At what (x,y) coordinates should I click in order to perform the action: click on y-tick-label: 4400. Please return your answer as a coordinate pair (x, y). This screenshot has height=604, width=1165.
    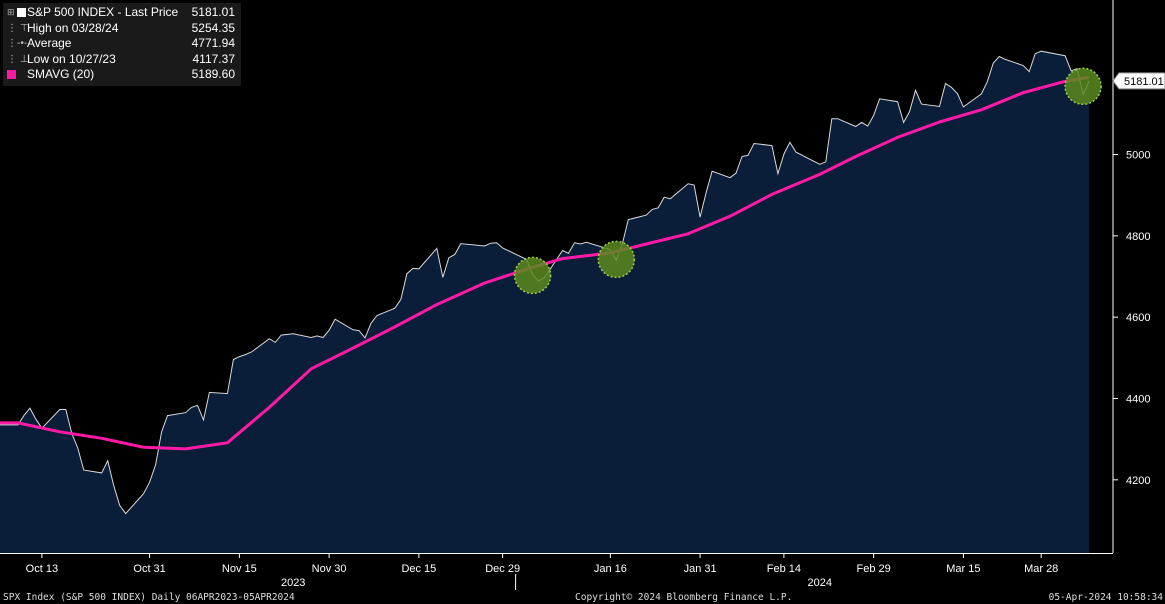
    Looking at the image, I should click on (1138, 399).